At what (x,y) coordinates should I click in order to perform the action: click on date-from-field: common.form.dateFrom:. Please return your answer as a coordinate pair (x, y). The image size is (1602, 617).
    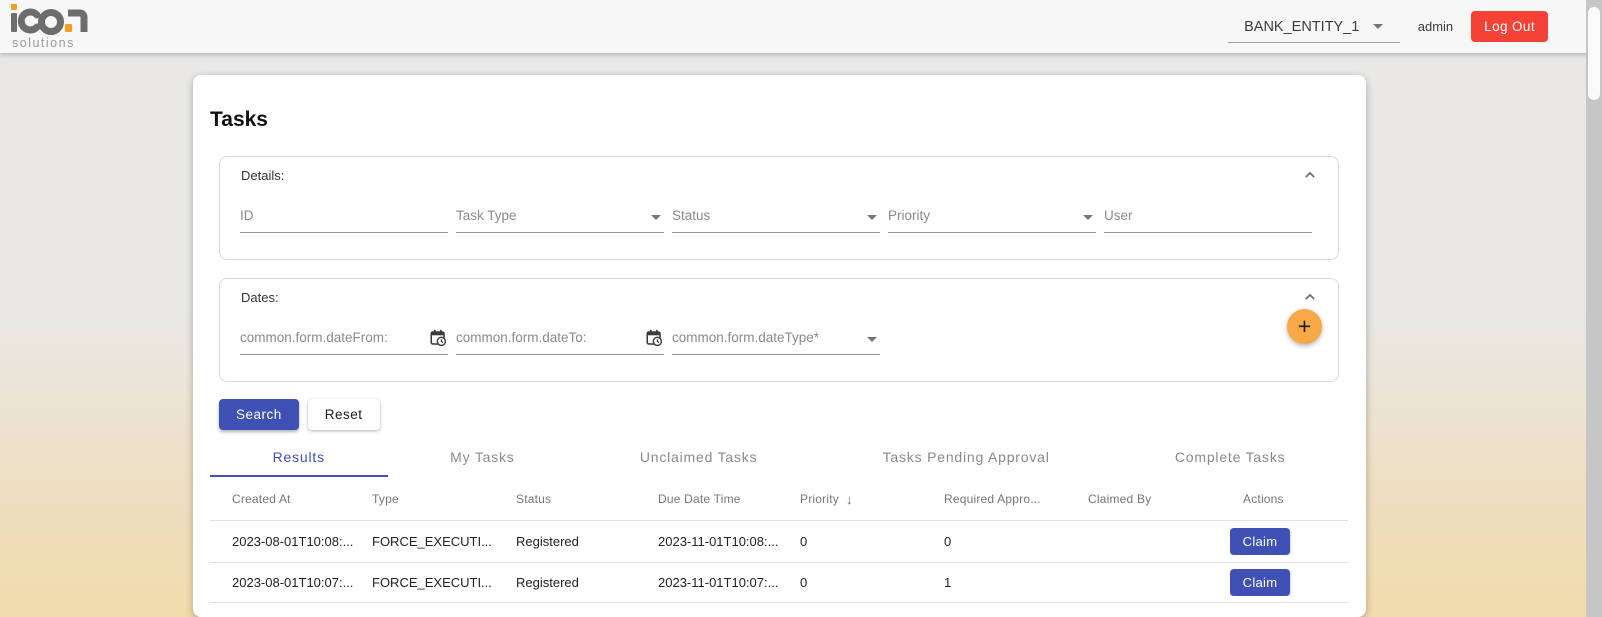
    Looking at the image, I should click on (344, 338).